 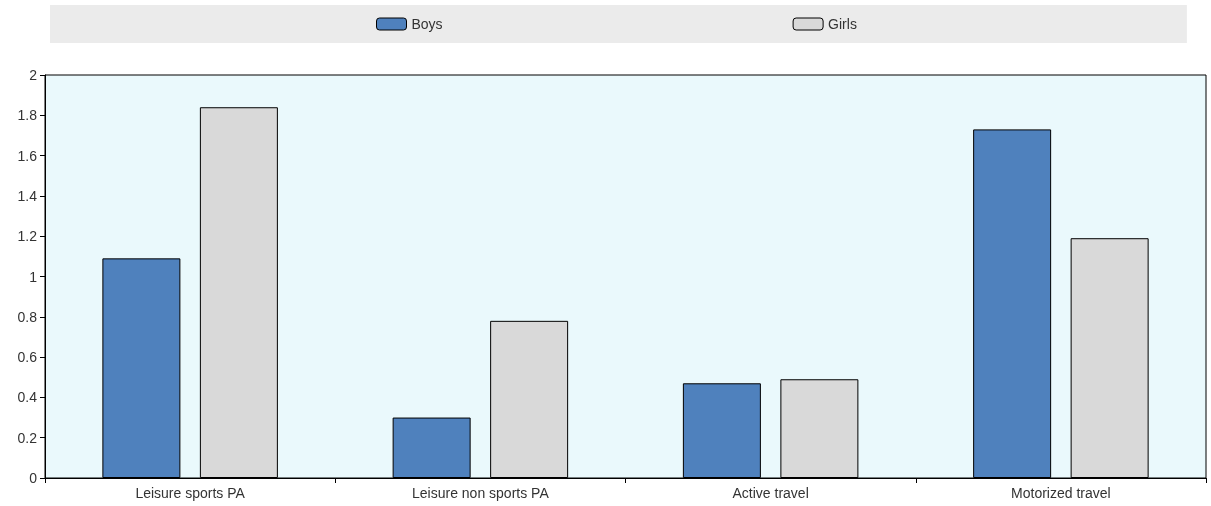 I want to click on y-tick-label: 1.8, so click(x=27, y=115).